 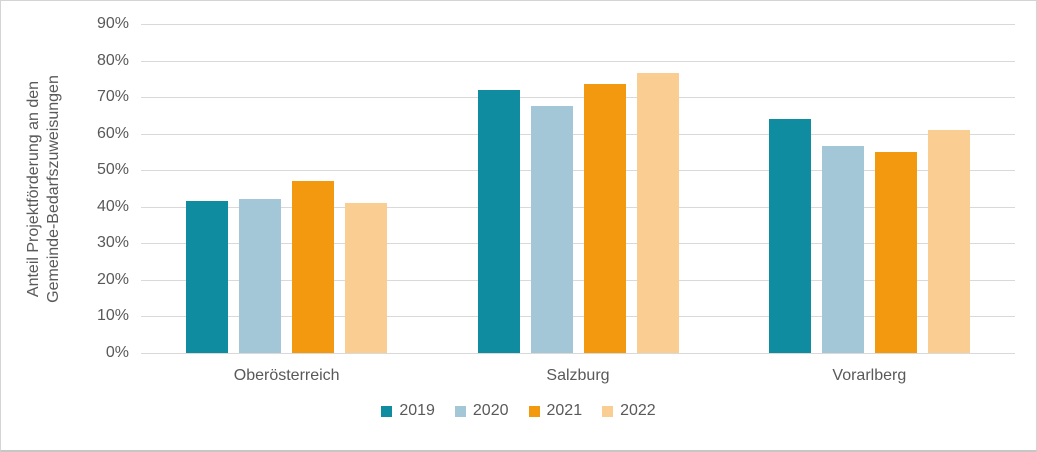 What do you see at coordinates (490, 410) in the screenshot?
I see `legend-label-2020: 2020` at bounding box center [490, 410].